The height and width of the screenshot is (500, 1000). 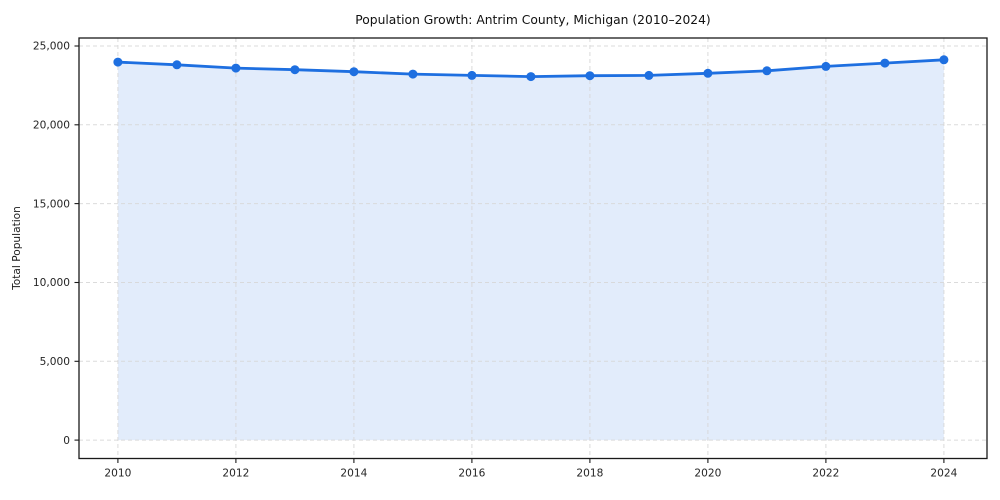 What do you see at coordinates (295, 70) in the screenshot?
I see `data-point-2013` at bounding box center [295, 70].